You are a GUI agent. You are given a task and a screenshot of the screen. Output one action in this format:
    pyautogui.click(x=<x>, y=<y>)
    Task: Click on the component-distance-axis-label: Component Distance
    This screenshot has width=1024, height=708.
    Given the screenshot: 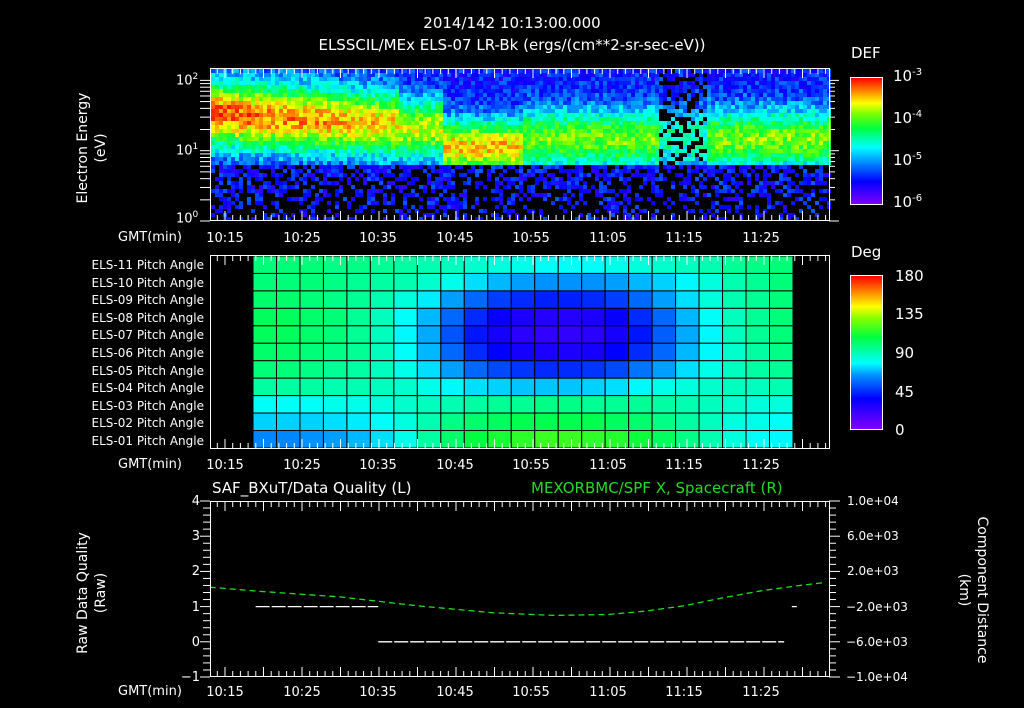 What is the action you would take?
    pyautogui.click(x=982, y=590)
    